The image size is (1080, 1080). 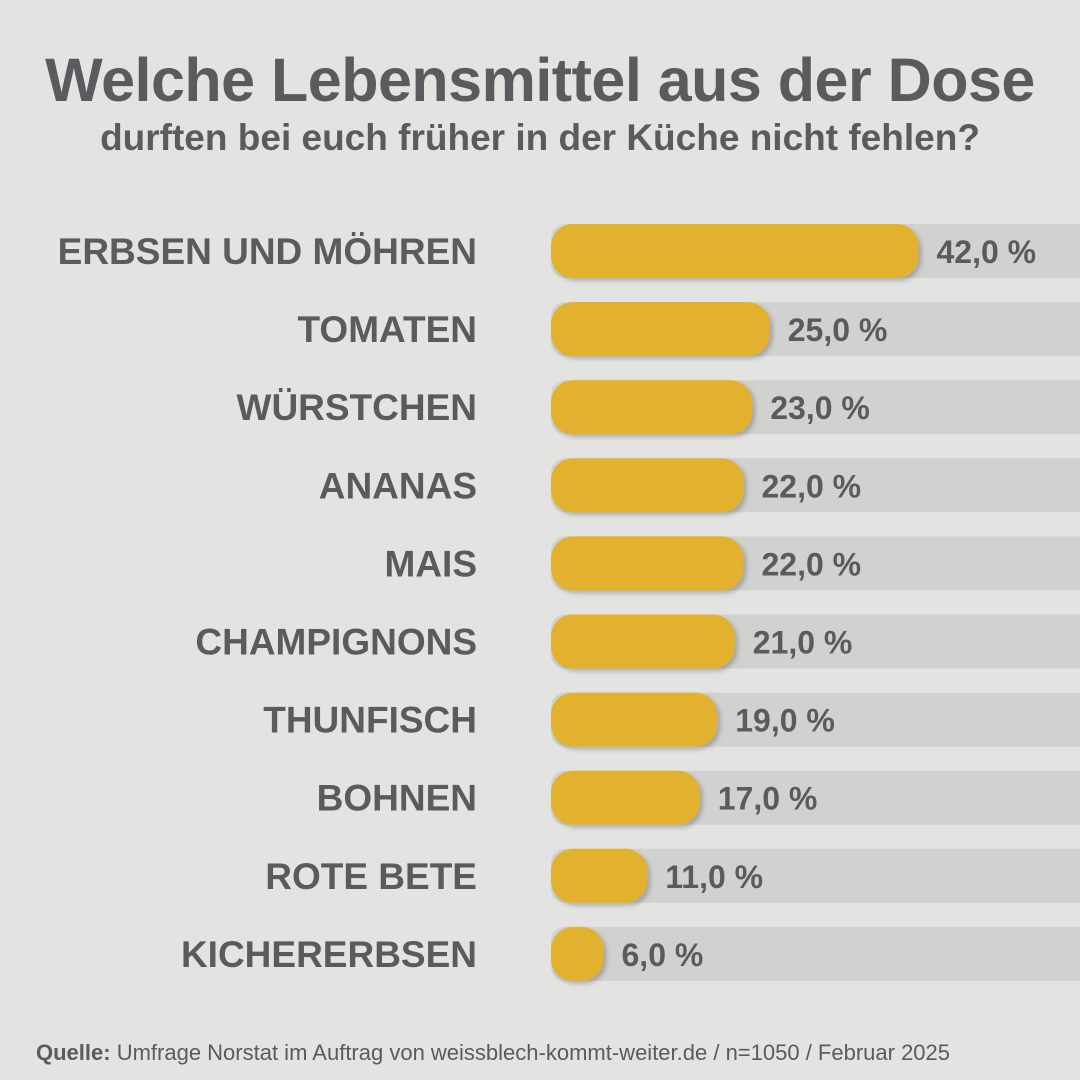 What do you see at coordinates (329, 954) in the screenshot?
I see `category-label: KICHERERBSEN` at bounding box center [329, 954].